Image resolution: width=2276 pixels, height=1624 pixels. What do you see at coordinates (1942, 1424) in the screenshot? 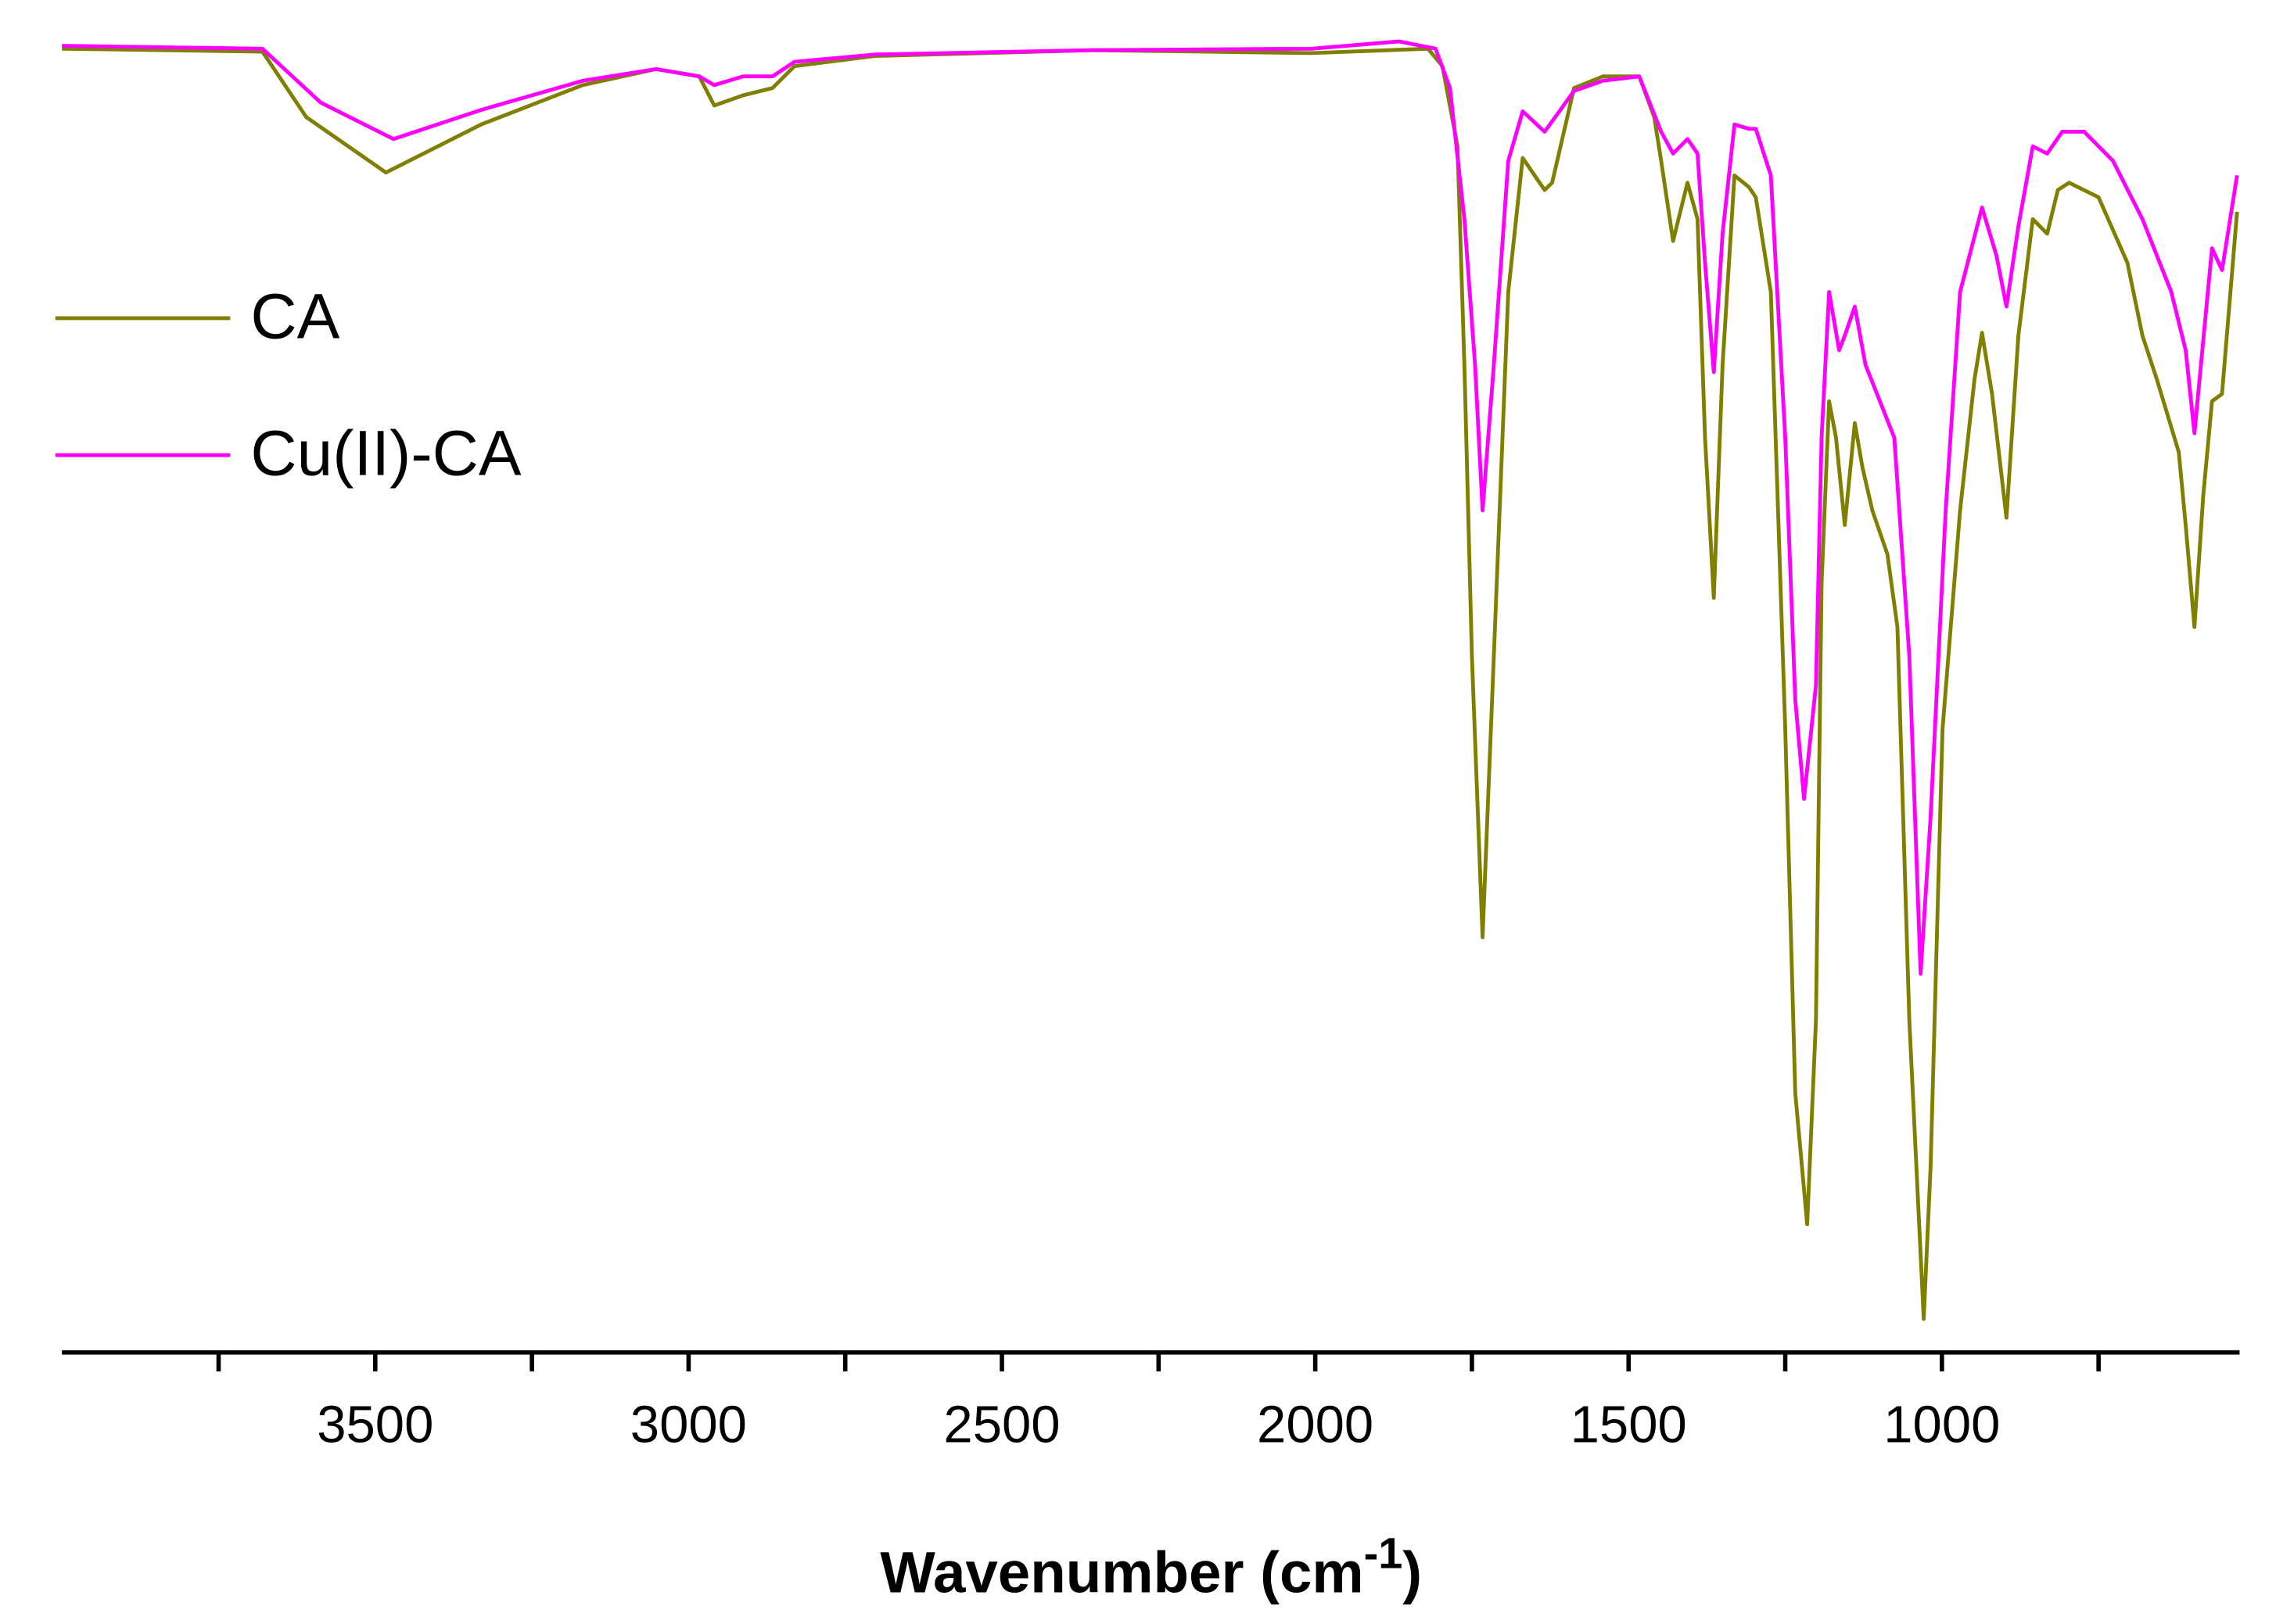
I see `x-tick-label: 1000` at bounding box center [1942, 1424].